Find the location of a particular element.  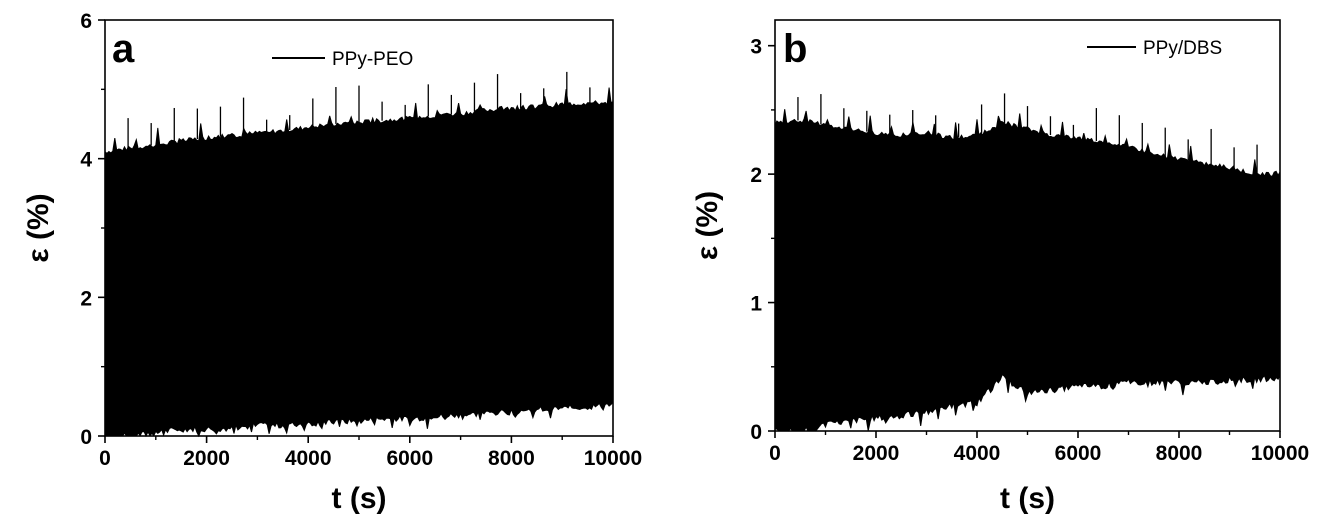

y-tick-label: 3 is located at coordinates (756, 47).